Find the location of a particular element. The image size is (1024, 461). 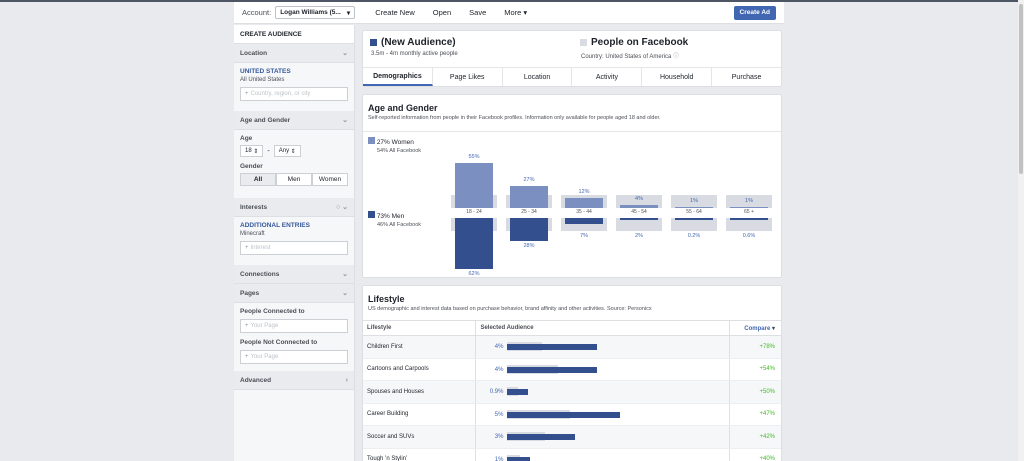

create-new-button: Create New is located at coordinates (395, 12).